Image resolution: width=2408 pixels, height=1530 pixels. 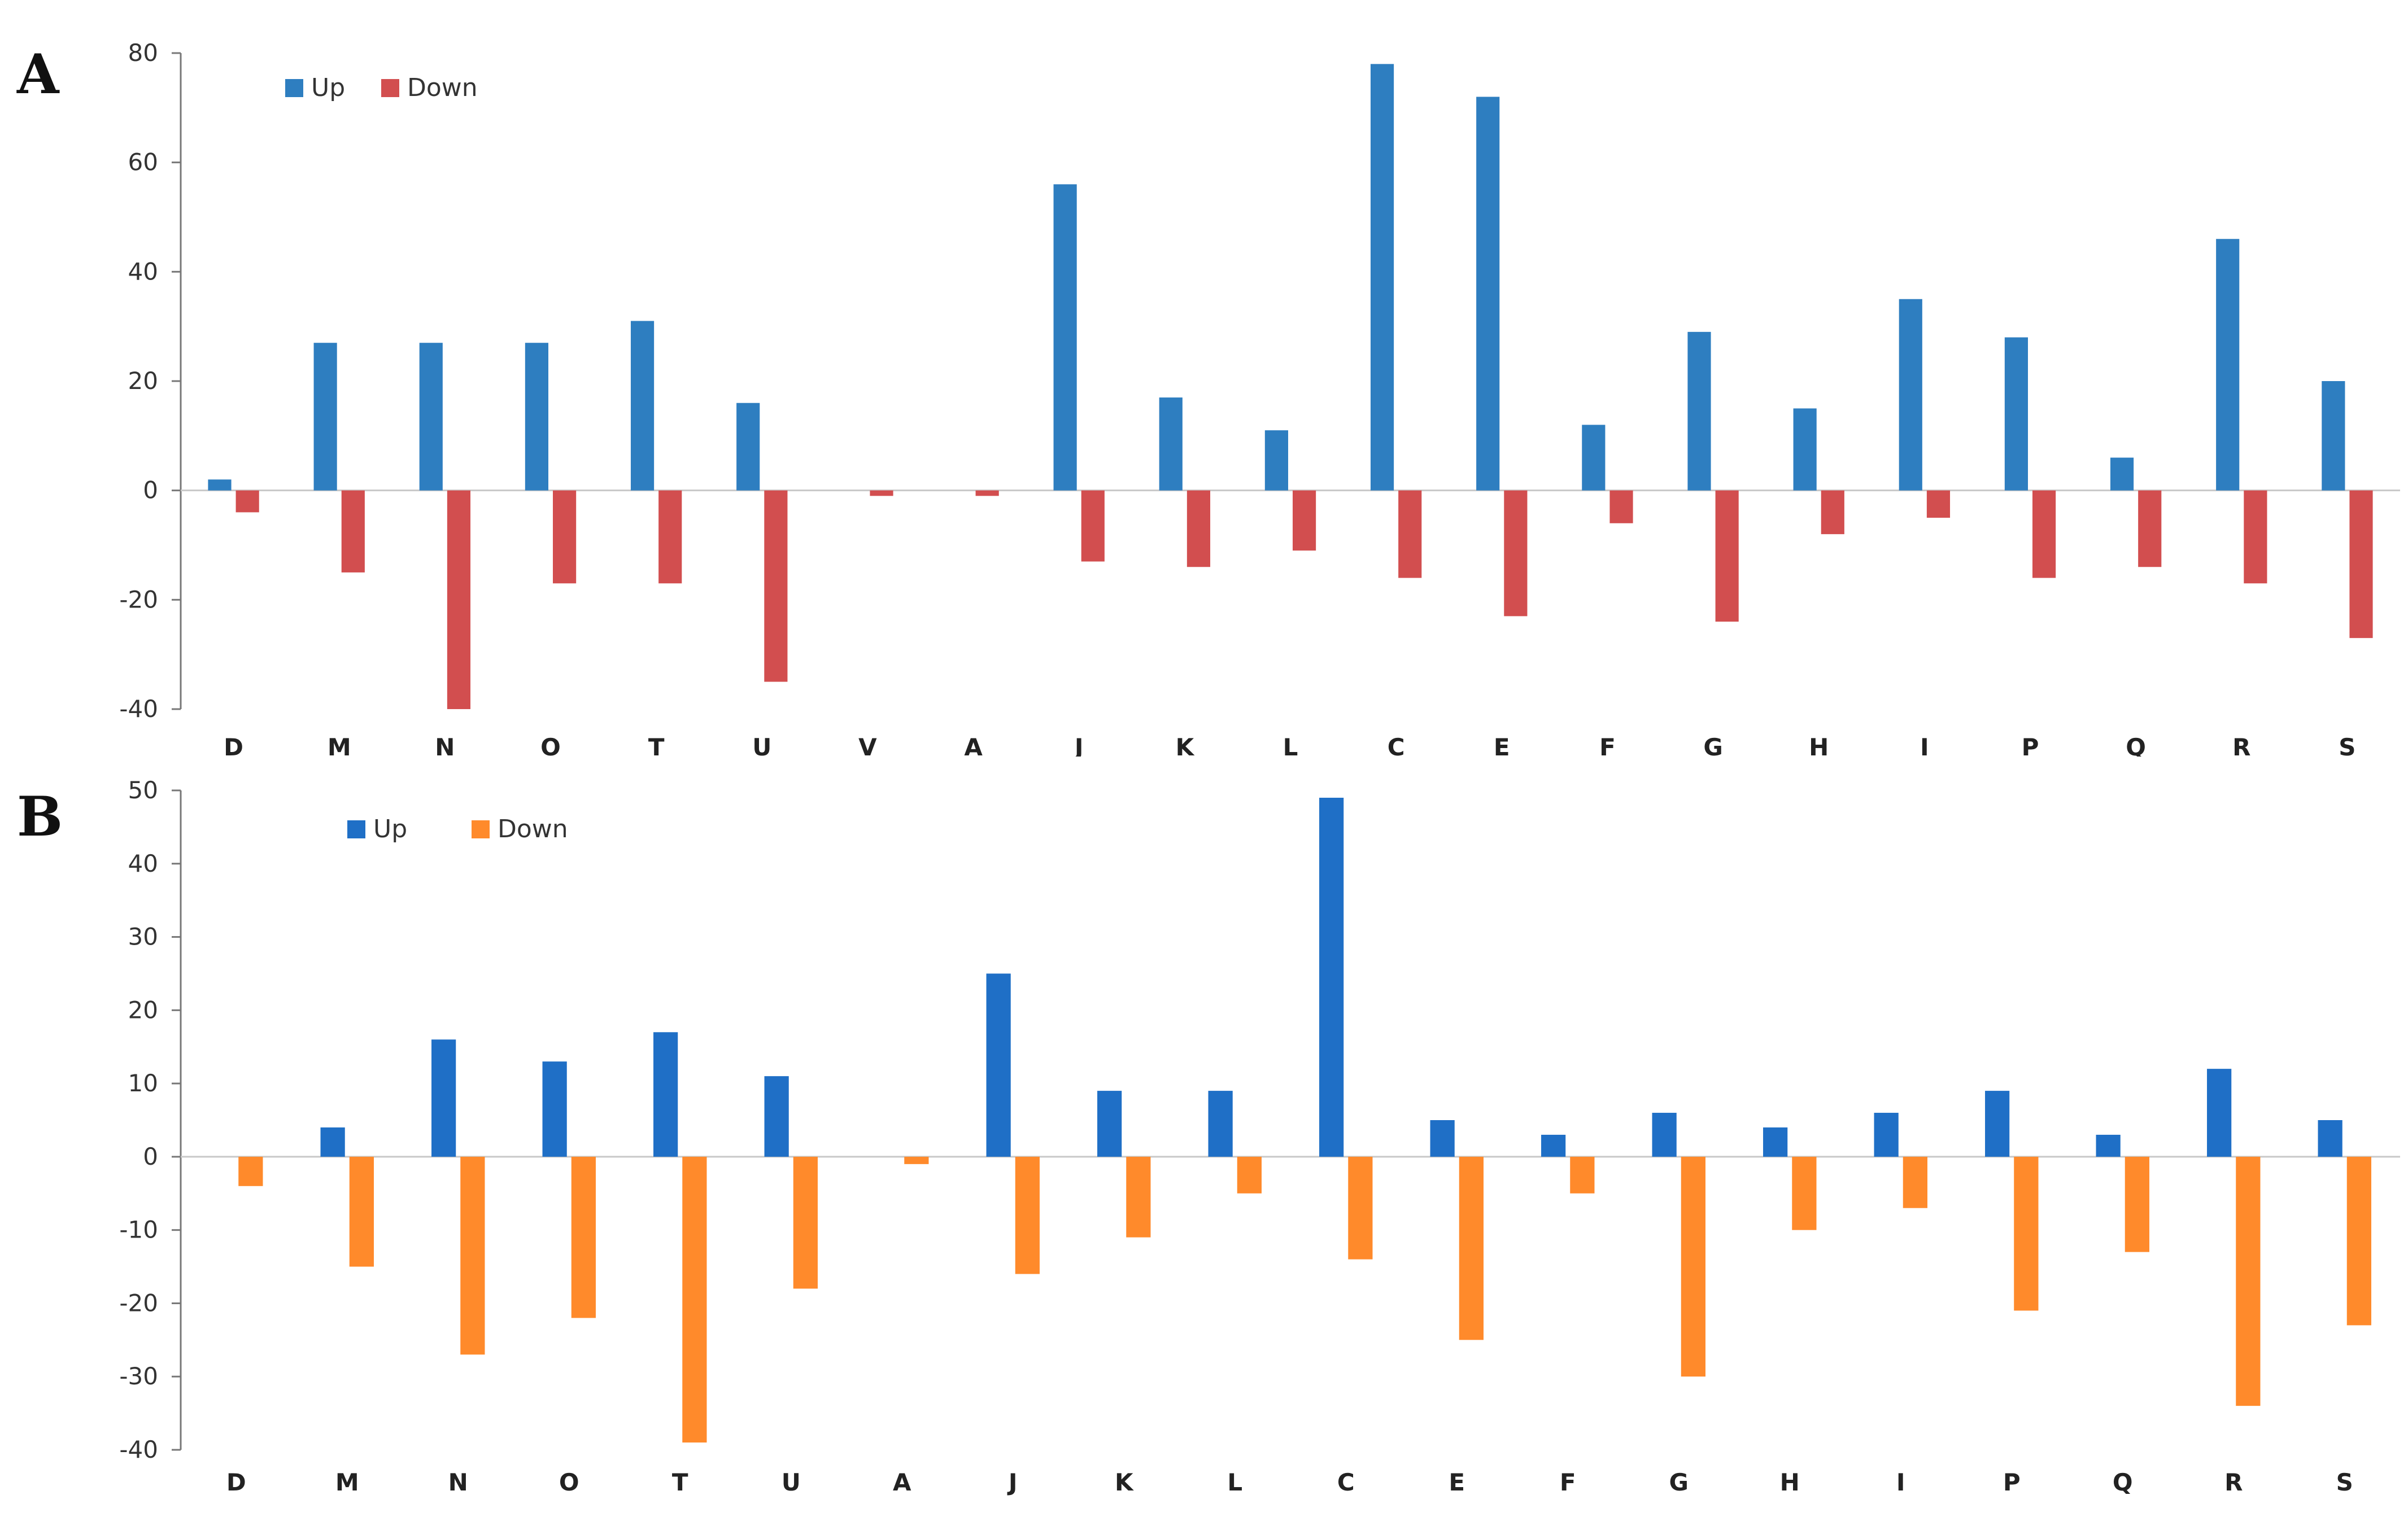 What do you see at coordinates (998, 1065) in the screenshot?
I see `bar-up-J` at bounding box center [998, 1065].